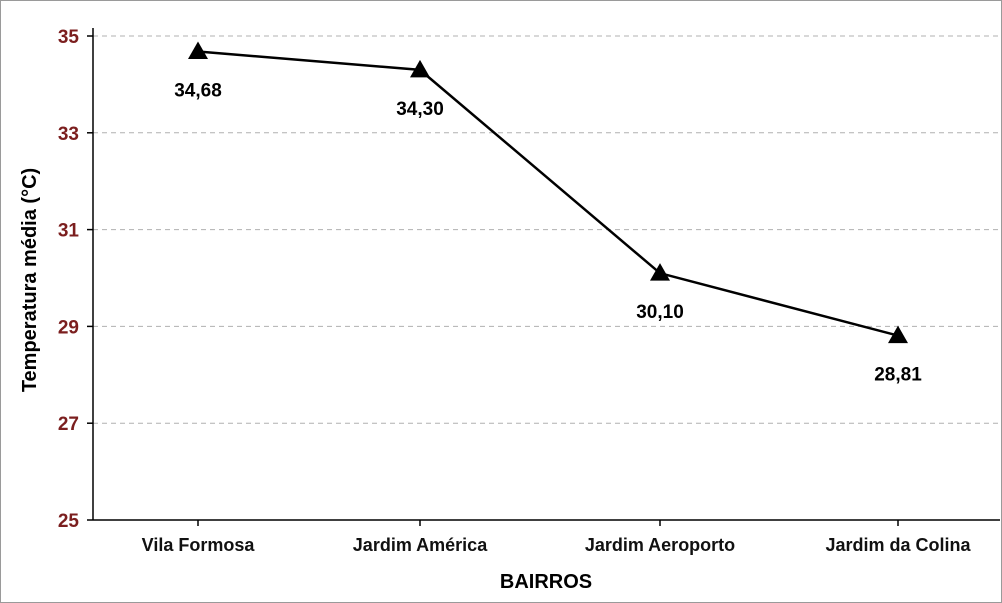 Image resolution: width=1002 pixels, height=603 pixels. What do you see at coordinates (68, 327) in the screenshot?
I see `y-tick-label-29: 29` at bounding box center [68, 327].